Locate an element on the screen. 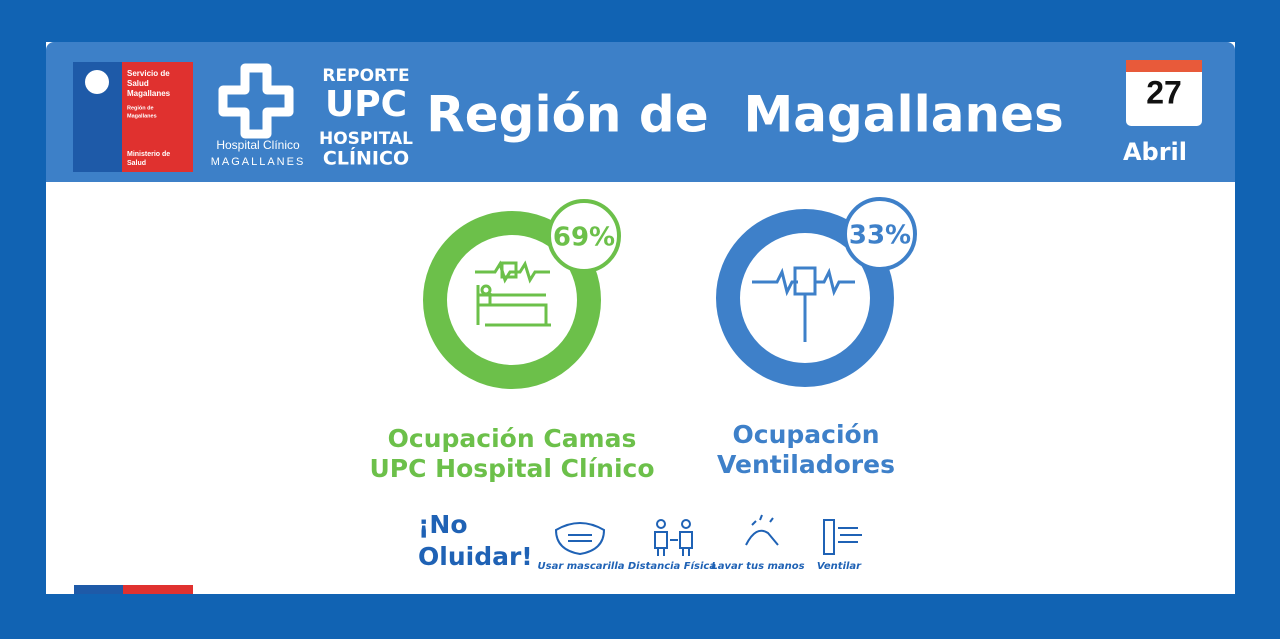  calendar-month: Abril is located at coordinates (1155, 152).